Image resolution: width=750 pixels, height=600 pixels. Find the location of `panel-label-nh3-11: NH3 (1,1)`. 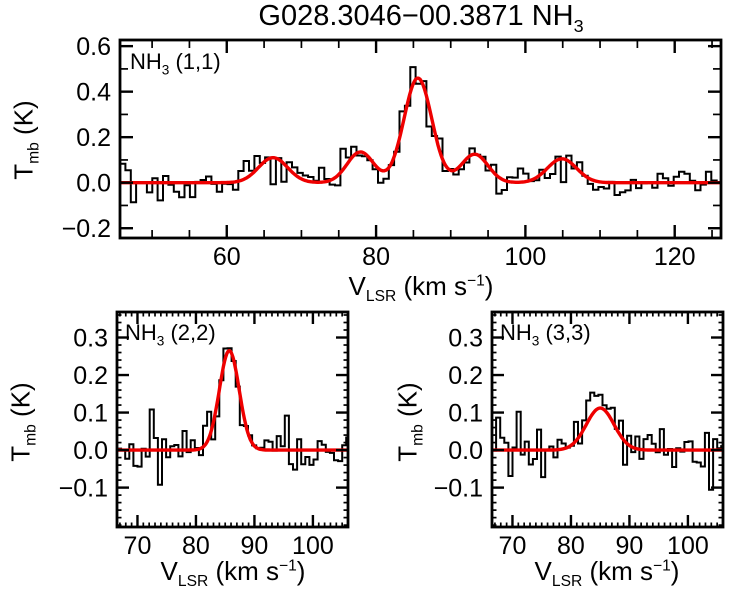

panel-label-nh3-11: NH3 (1,1) is located at coordinates (175, 63).